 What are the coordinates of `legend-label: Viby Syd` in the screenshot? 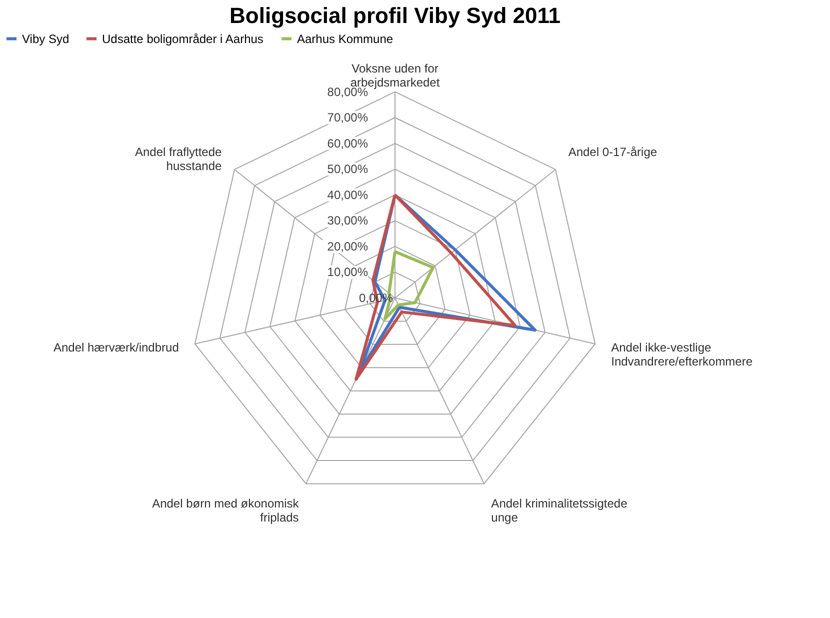 It's located at (46, 39).